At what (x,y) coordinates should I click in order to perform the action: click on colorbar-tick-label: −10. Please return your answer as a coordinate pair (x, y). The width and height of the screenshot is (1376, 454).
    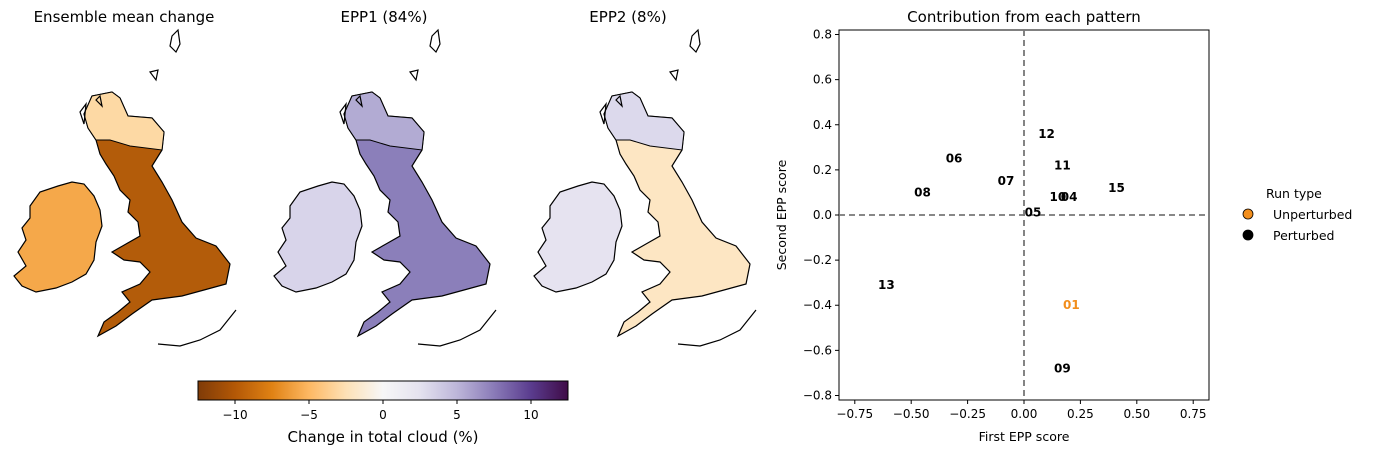
    Looking at the image, I should click on (234, 415).